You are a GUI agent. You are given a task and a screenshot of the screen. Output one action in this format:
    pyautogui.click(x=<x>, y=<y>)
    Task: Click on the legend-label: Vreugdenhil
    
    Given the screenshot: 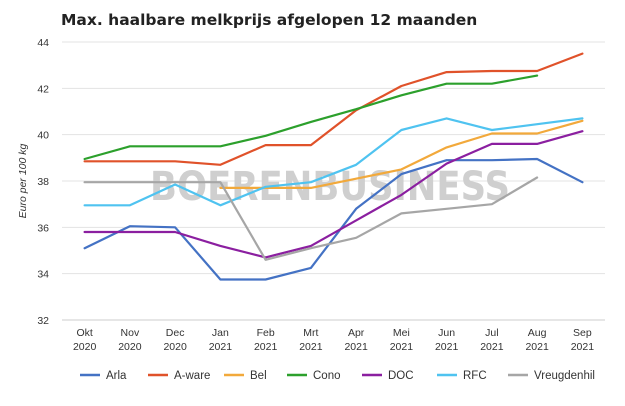 What is the action you would take?
    pyautogui.click(x=564, y=376)
    